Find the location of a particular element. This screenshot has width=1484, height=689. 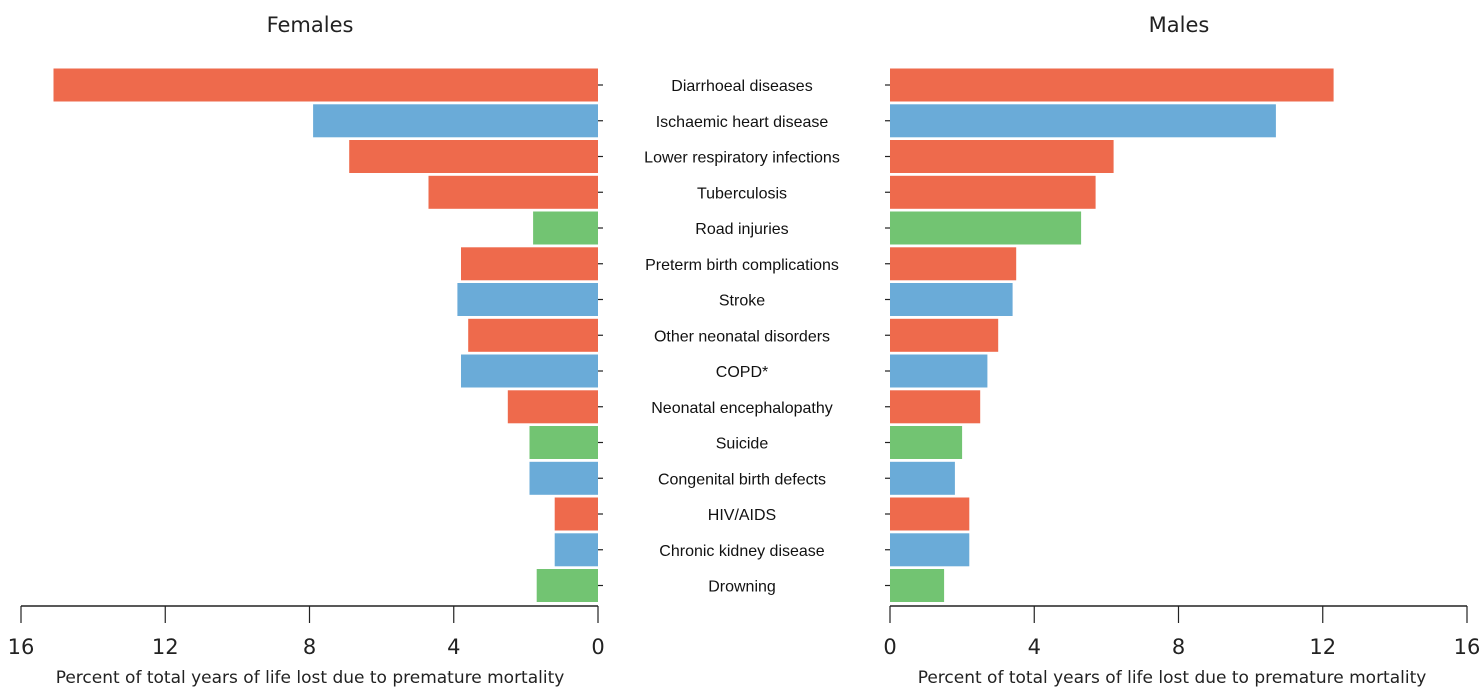

females-bar-preterm-birth-complications is located at coordinates (529, 264).